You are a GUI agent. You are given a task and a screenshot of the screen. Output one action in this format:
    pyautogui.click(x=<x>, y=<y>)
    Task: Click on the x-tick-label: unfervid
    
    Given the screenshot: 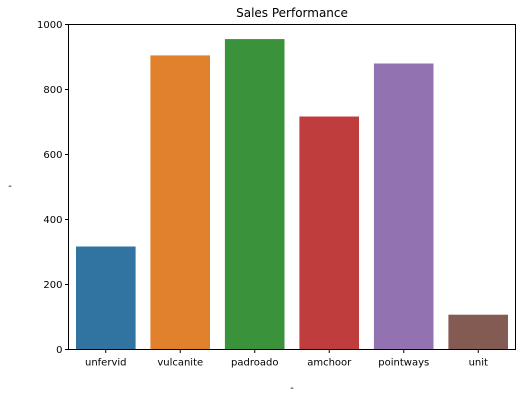 What is the action you would take?
    pyautogui.click(x=106, y=363)
    